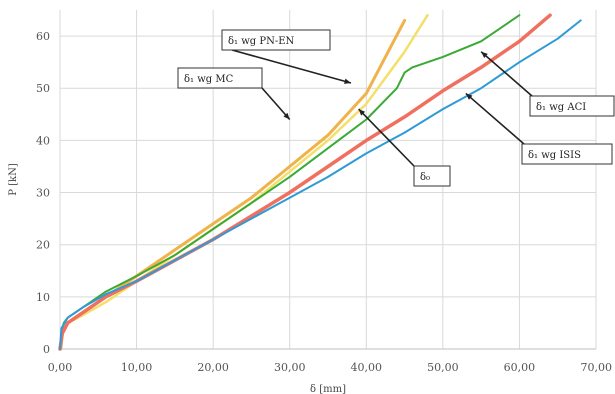 This screenshot has height=394, width=615. I want to click on y-tick-label: 40, so click(43, 140).